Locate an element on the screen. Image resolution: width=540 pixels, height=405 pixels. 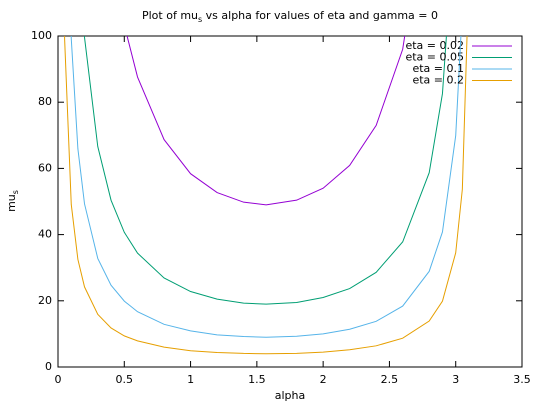
y-axis-label: mus is located at coordinates (12, 201).